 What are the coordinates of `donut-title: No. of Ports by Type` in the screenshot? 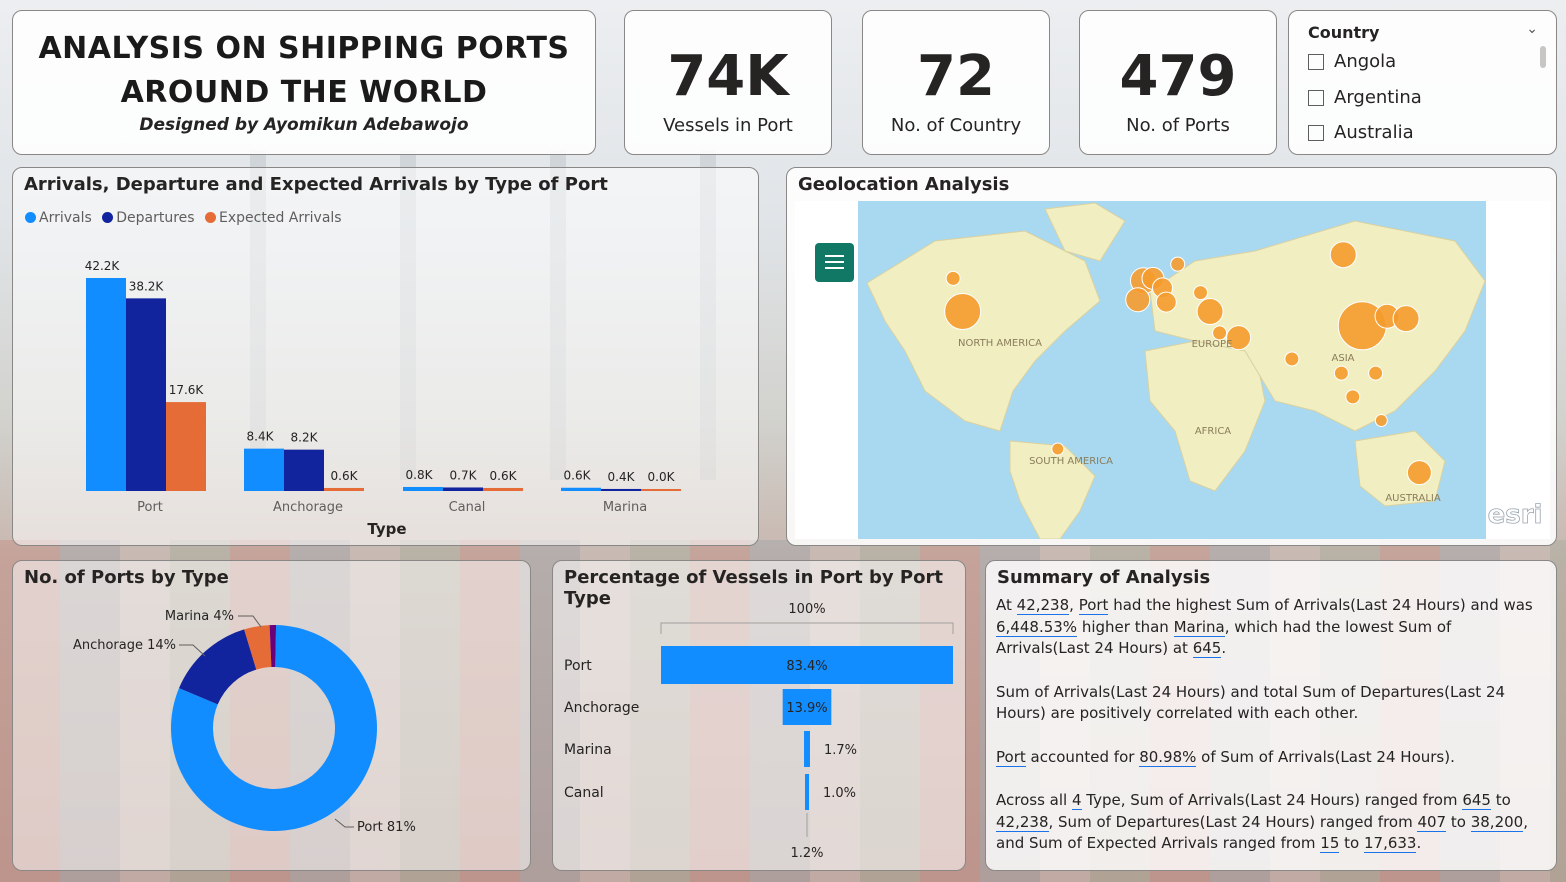 It's located at (126, 577).